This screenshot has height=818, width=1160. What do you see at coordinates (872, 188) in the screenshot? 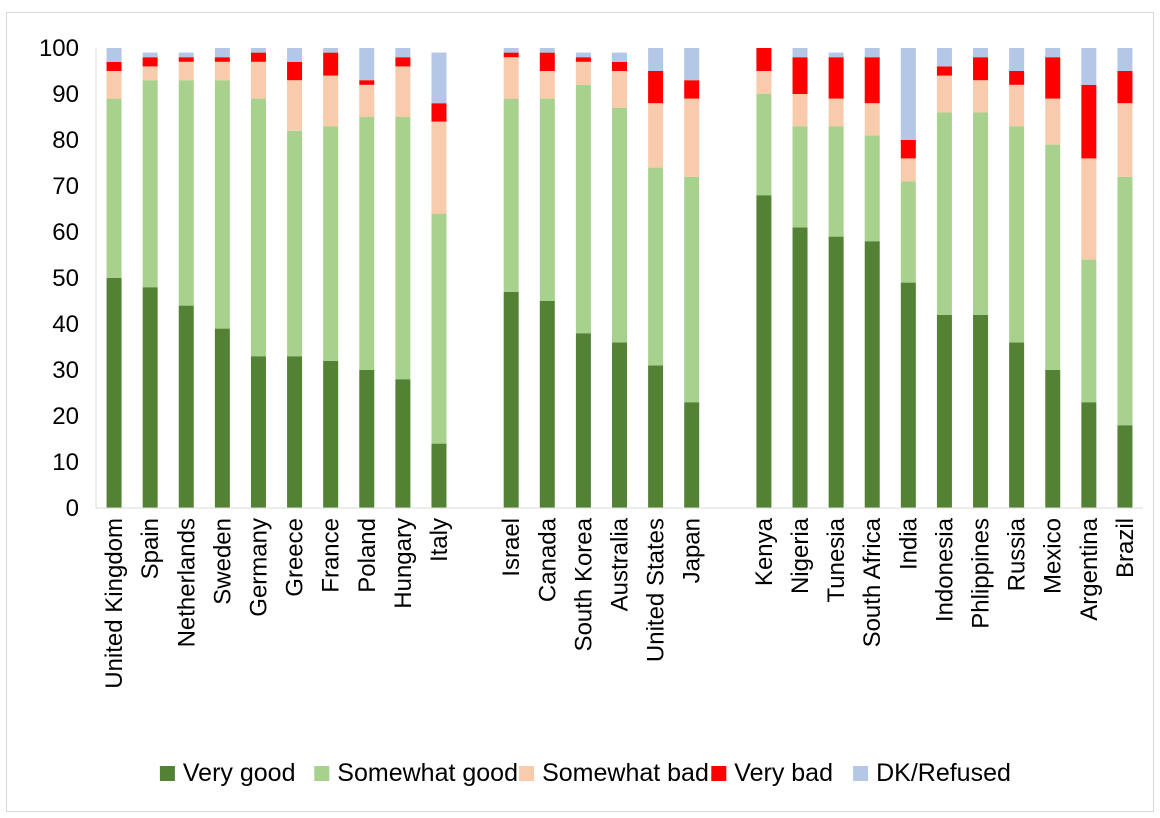
I see `bar-south-africa-somewhat-good` at bounding box center [872, 188].